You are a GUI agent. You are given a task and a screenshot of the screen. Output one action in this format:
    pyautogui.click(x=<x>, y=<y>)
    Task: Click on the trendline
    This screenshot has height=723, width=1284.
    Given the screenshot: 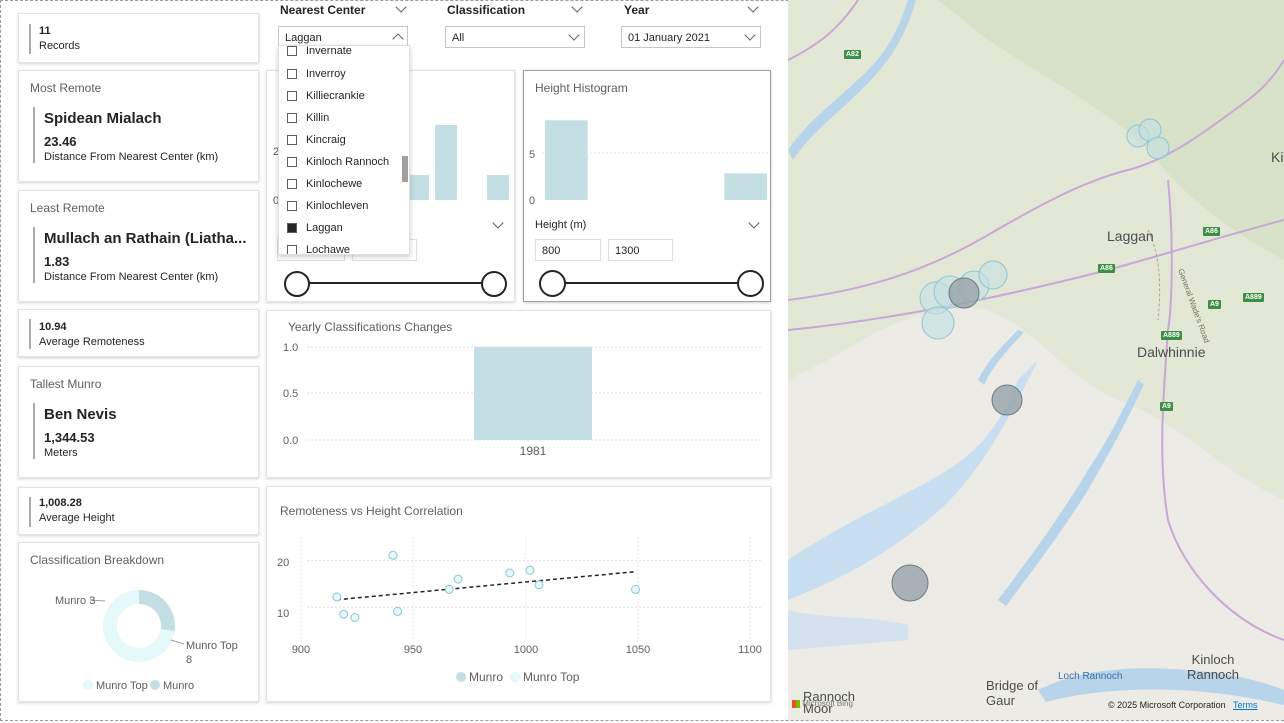 What is the action you would take?
    pyautogui.click(x=486, y=585)
    